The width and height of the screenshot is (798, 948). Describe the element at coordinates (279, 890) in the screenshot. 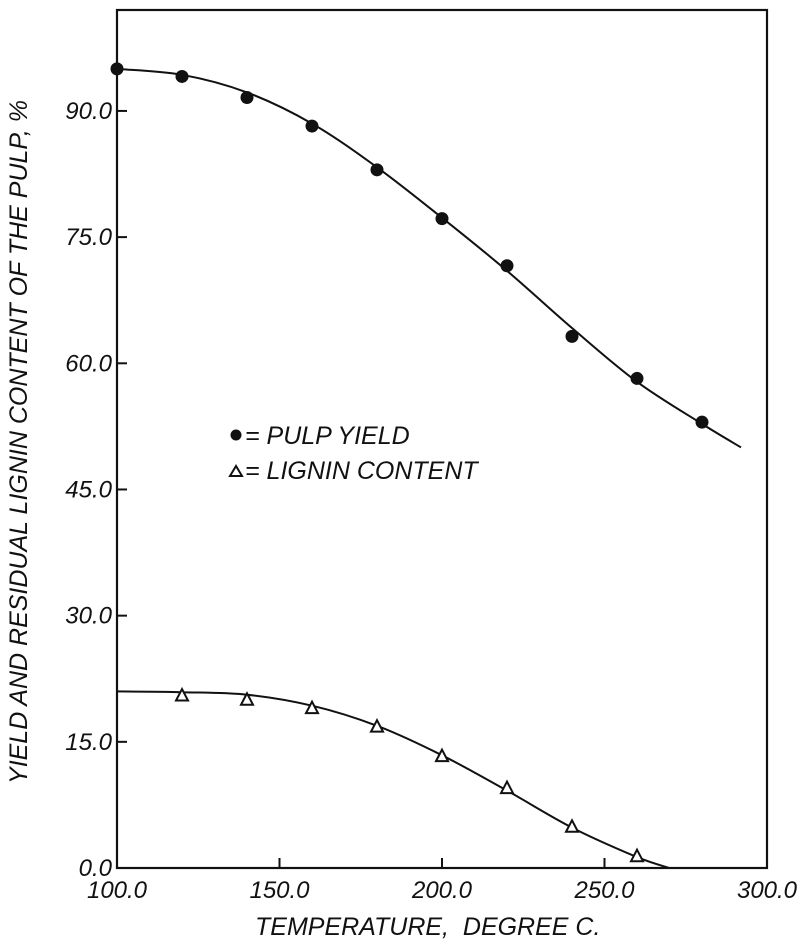

I see `x-tick-label: 150.0` at that location.